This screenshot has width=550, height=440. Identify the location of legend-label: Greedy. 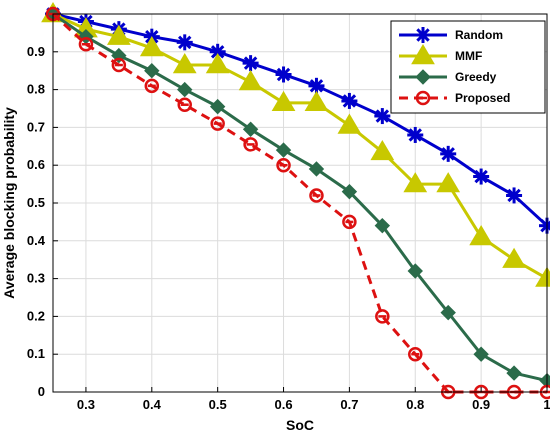
(476, 77).